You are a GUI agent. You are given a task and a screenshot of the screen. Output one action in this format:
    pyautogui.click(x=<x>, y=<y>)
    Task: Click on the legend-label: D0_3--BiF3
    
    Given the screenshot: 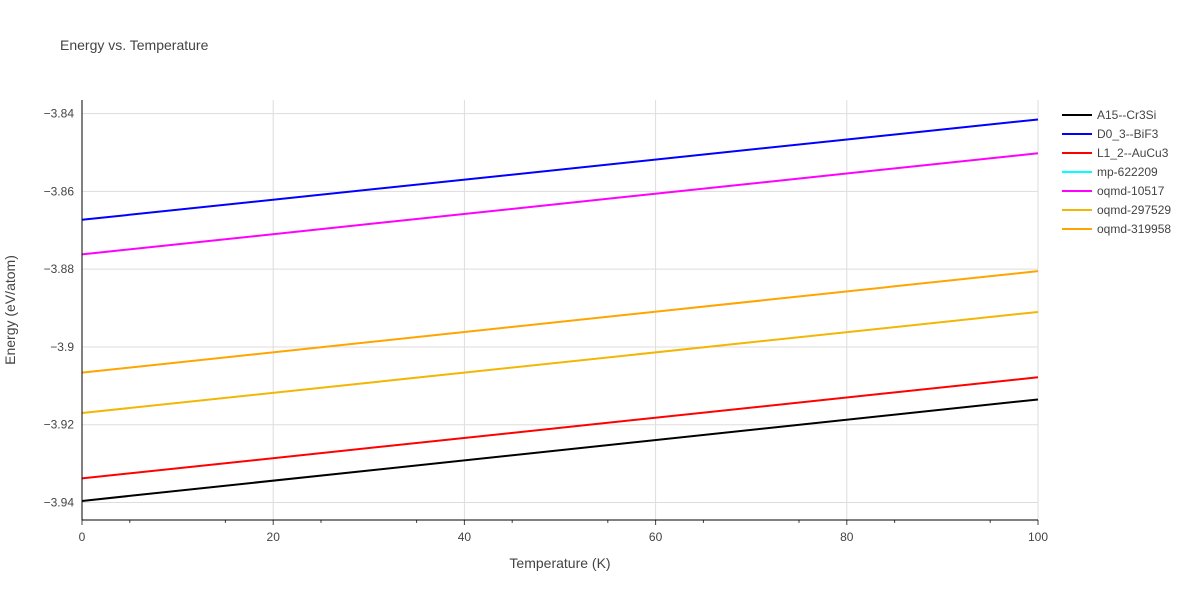 What is the action you would take?
    pyautogui.click(x=1128, y=134)
    